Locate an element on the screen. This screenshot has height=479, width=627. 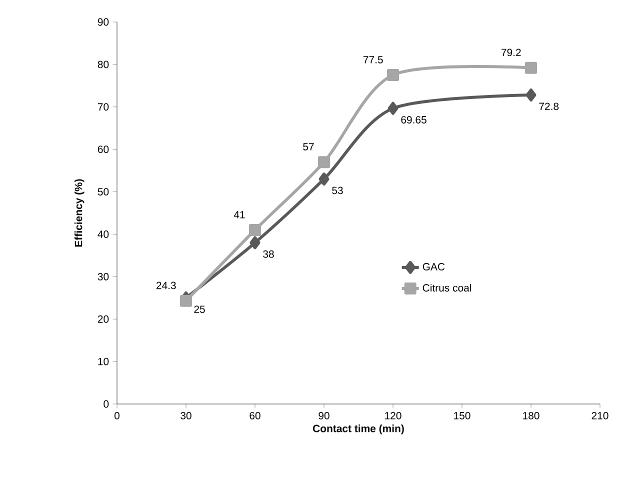
y-tick-label: 30 is located at coordinates (103, 276).